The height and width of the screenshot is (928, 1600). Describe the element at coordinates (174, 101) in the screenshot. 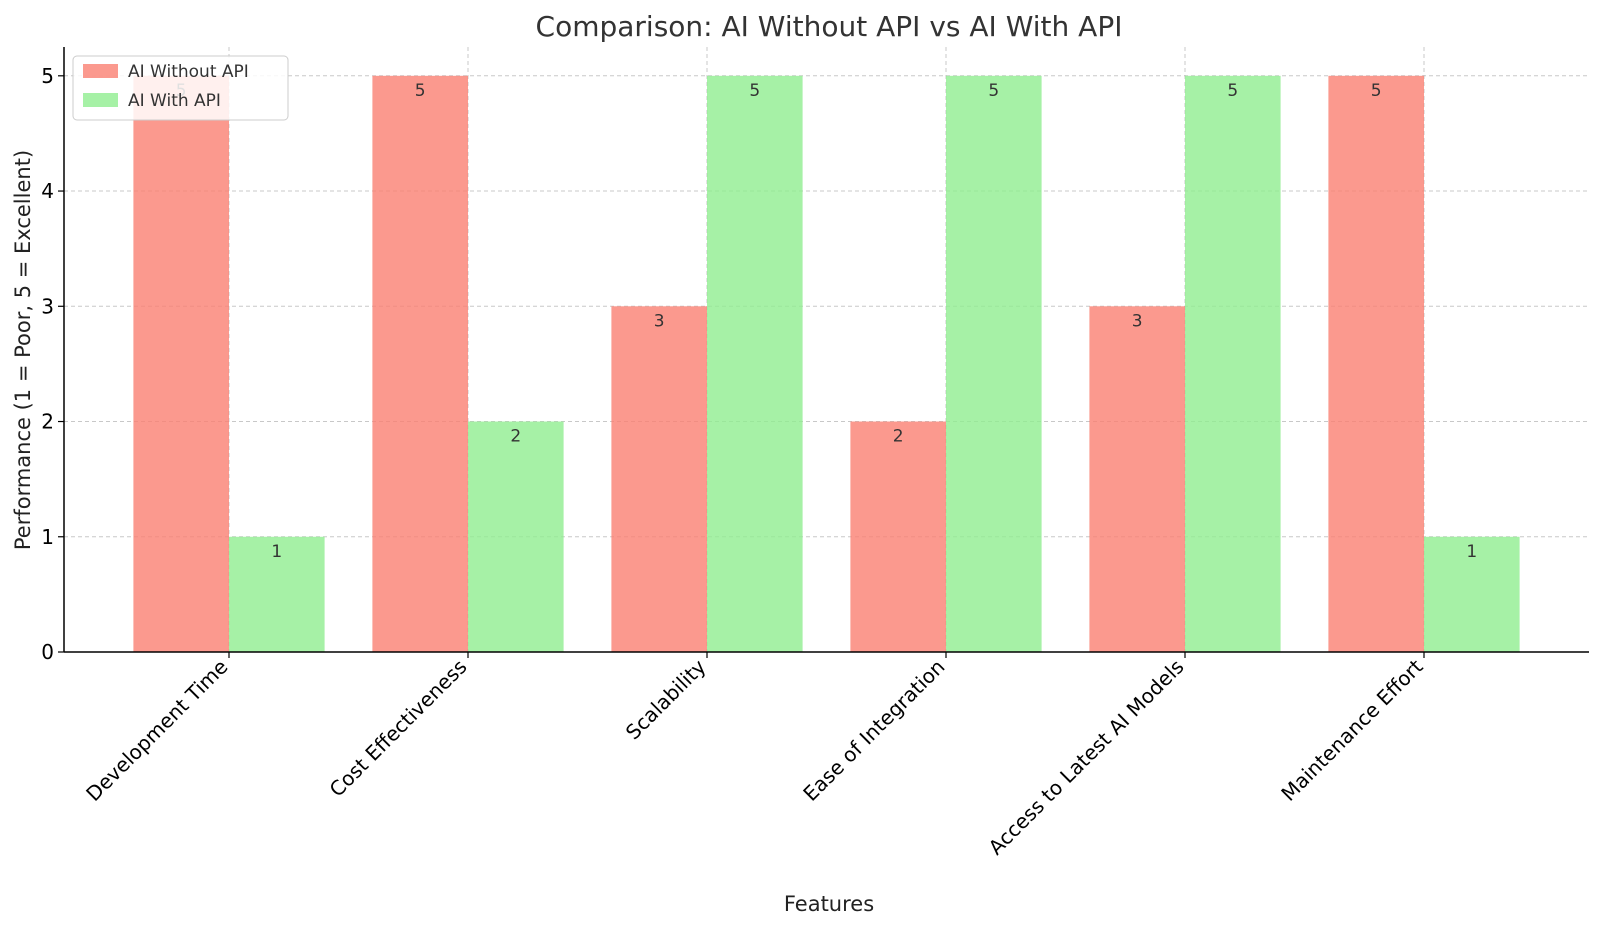

I see `legend-label: AI With API` at that location.